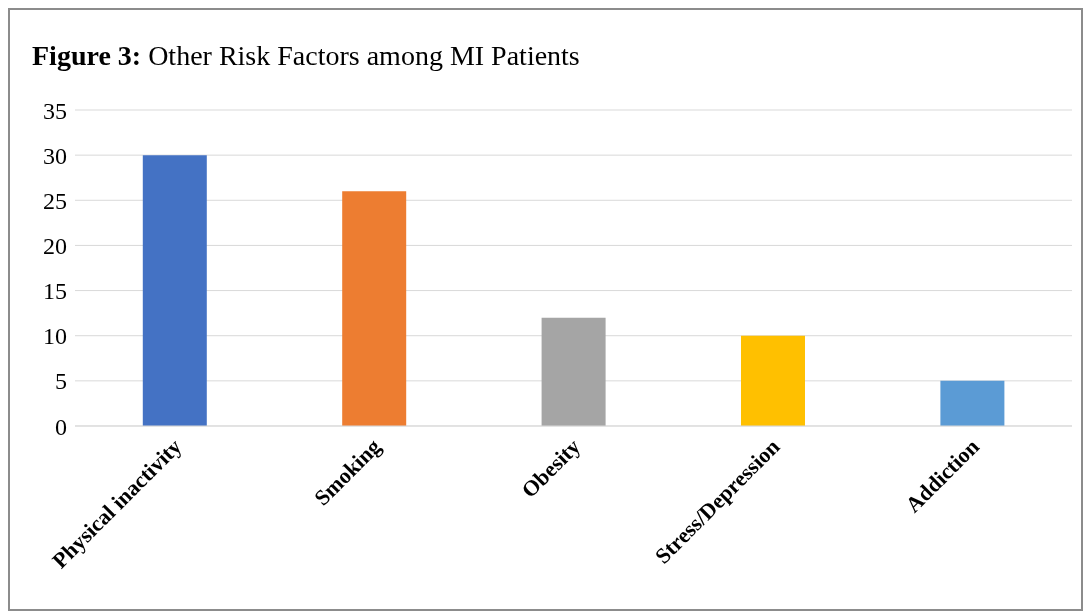  What do you see at coordinates (55, 200) in the screenshot?
I see `y-tick-label: 25` at bounding box center [55, 200].